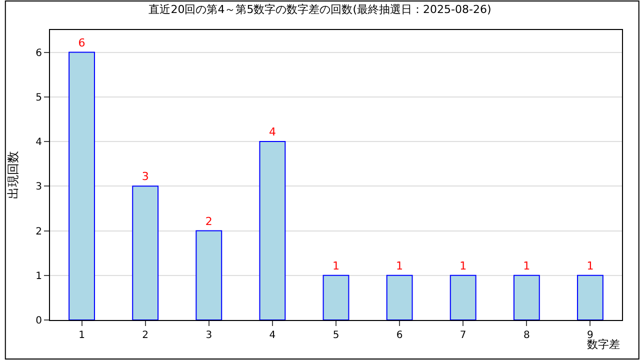 Image resolution: width=640 pixels, height=360 pixels. Describe the element at coordinates (272, 132) in the screenshot. I see `data-label: 4` at that location.